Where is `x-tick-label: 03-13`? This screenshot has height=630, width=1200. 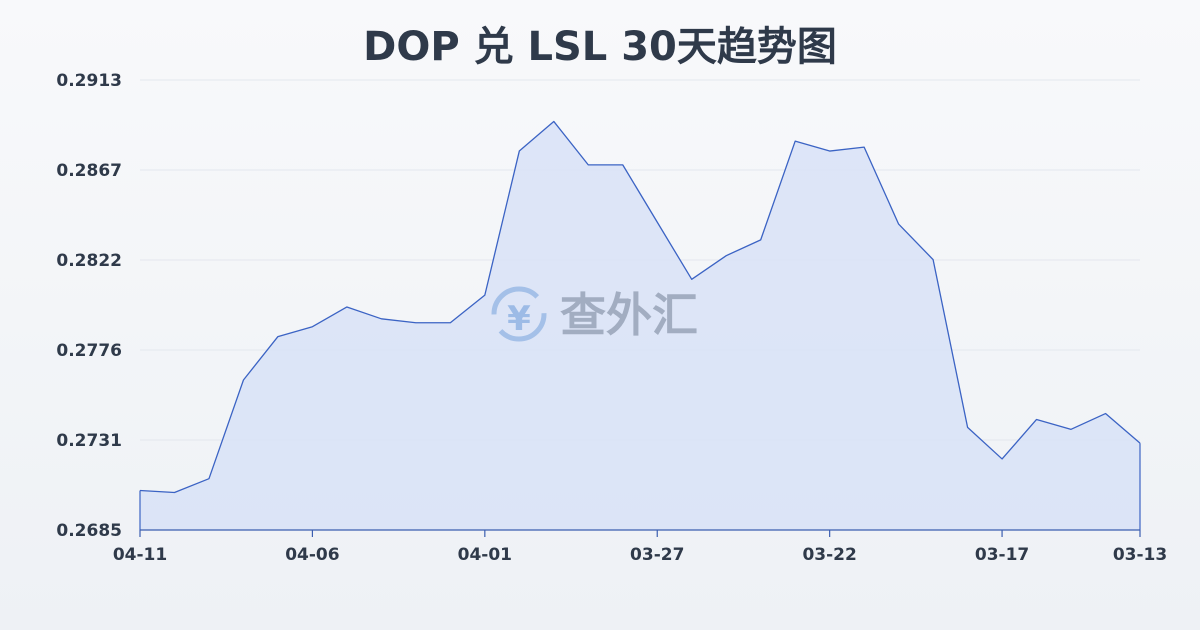 x-tick-label: 03-13 is located at coordinates (1140, 555).